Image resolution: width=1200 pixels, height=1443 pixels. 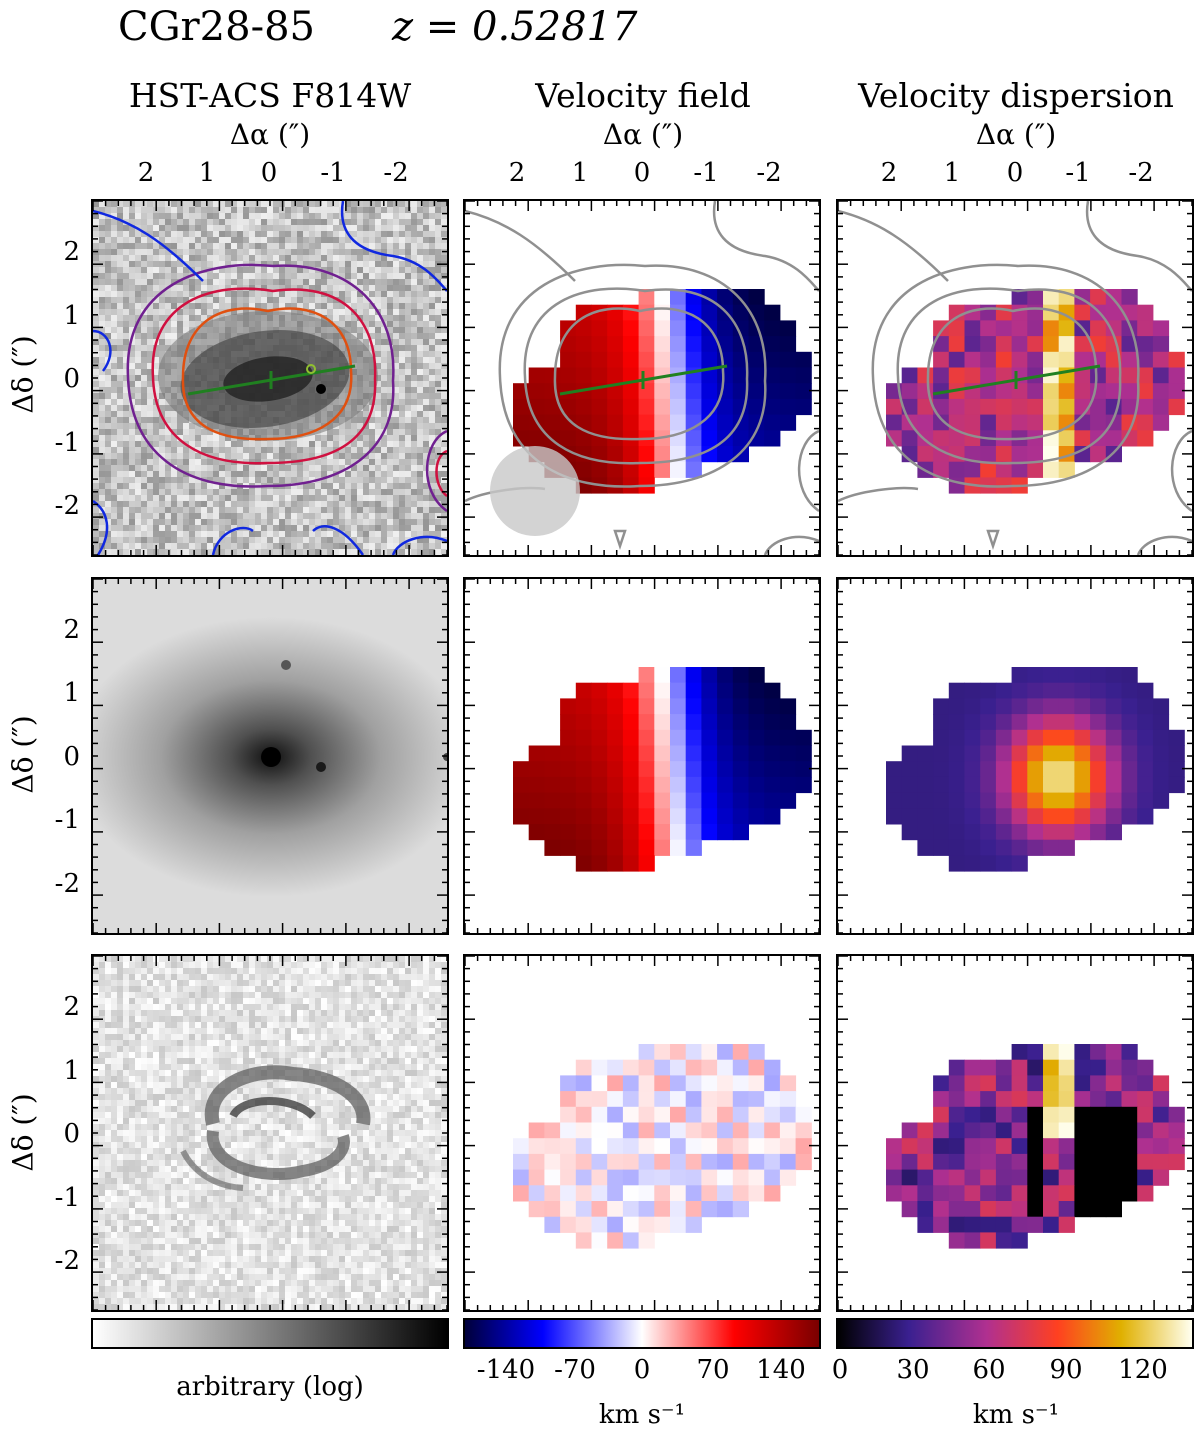 I want to click on panel-hst-residual, so click(x=270, y=1133).